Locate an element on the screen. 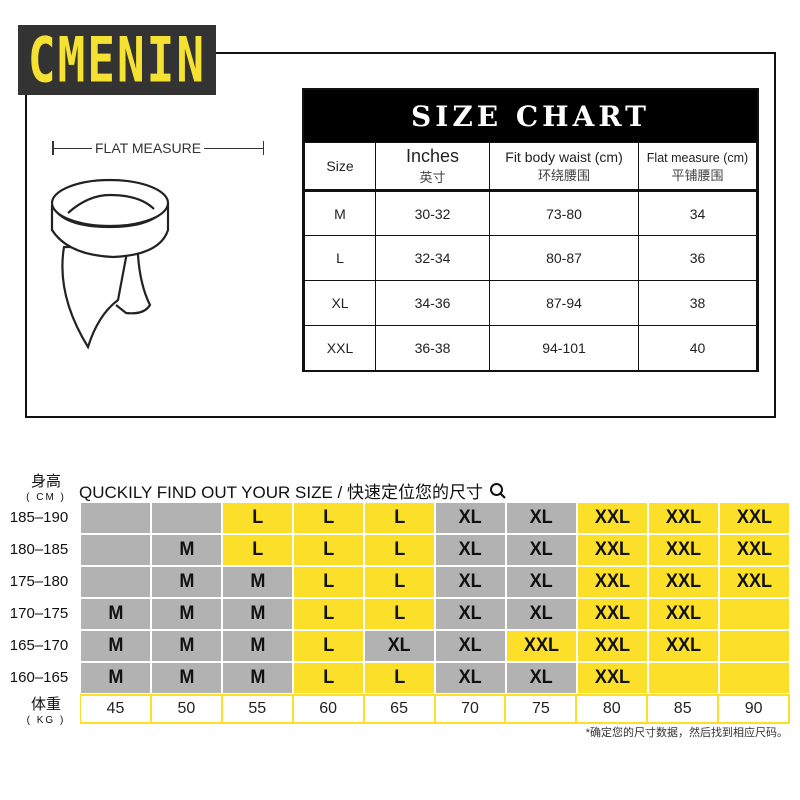  finder-row: 185–190 L L L XL XL XXL XXL XXL is located at coordinates (400, 518).